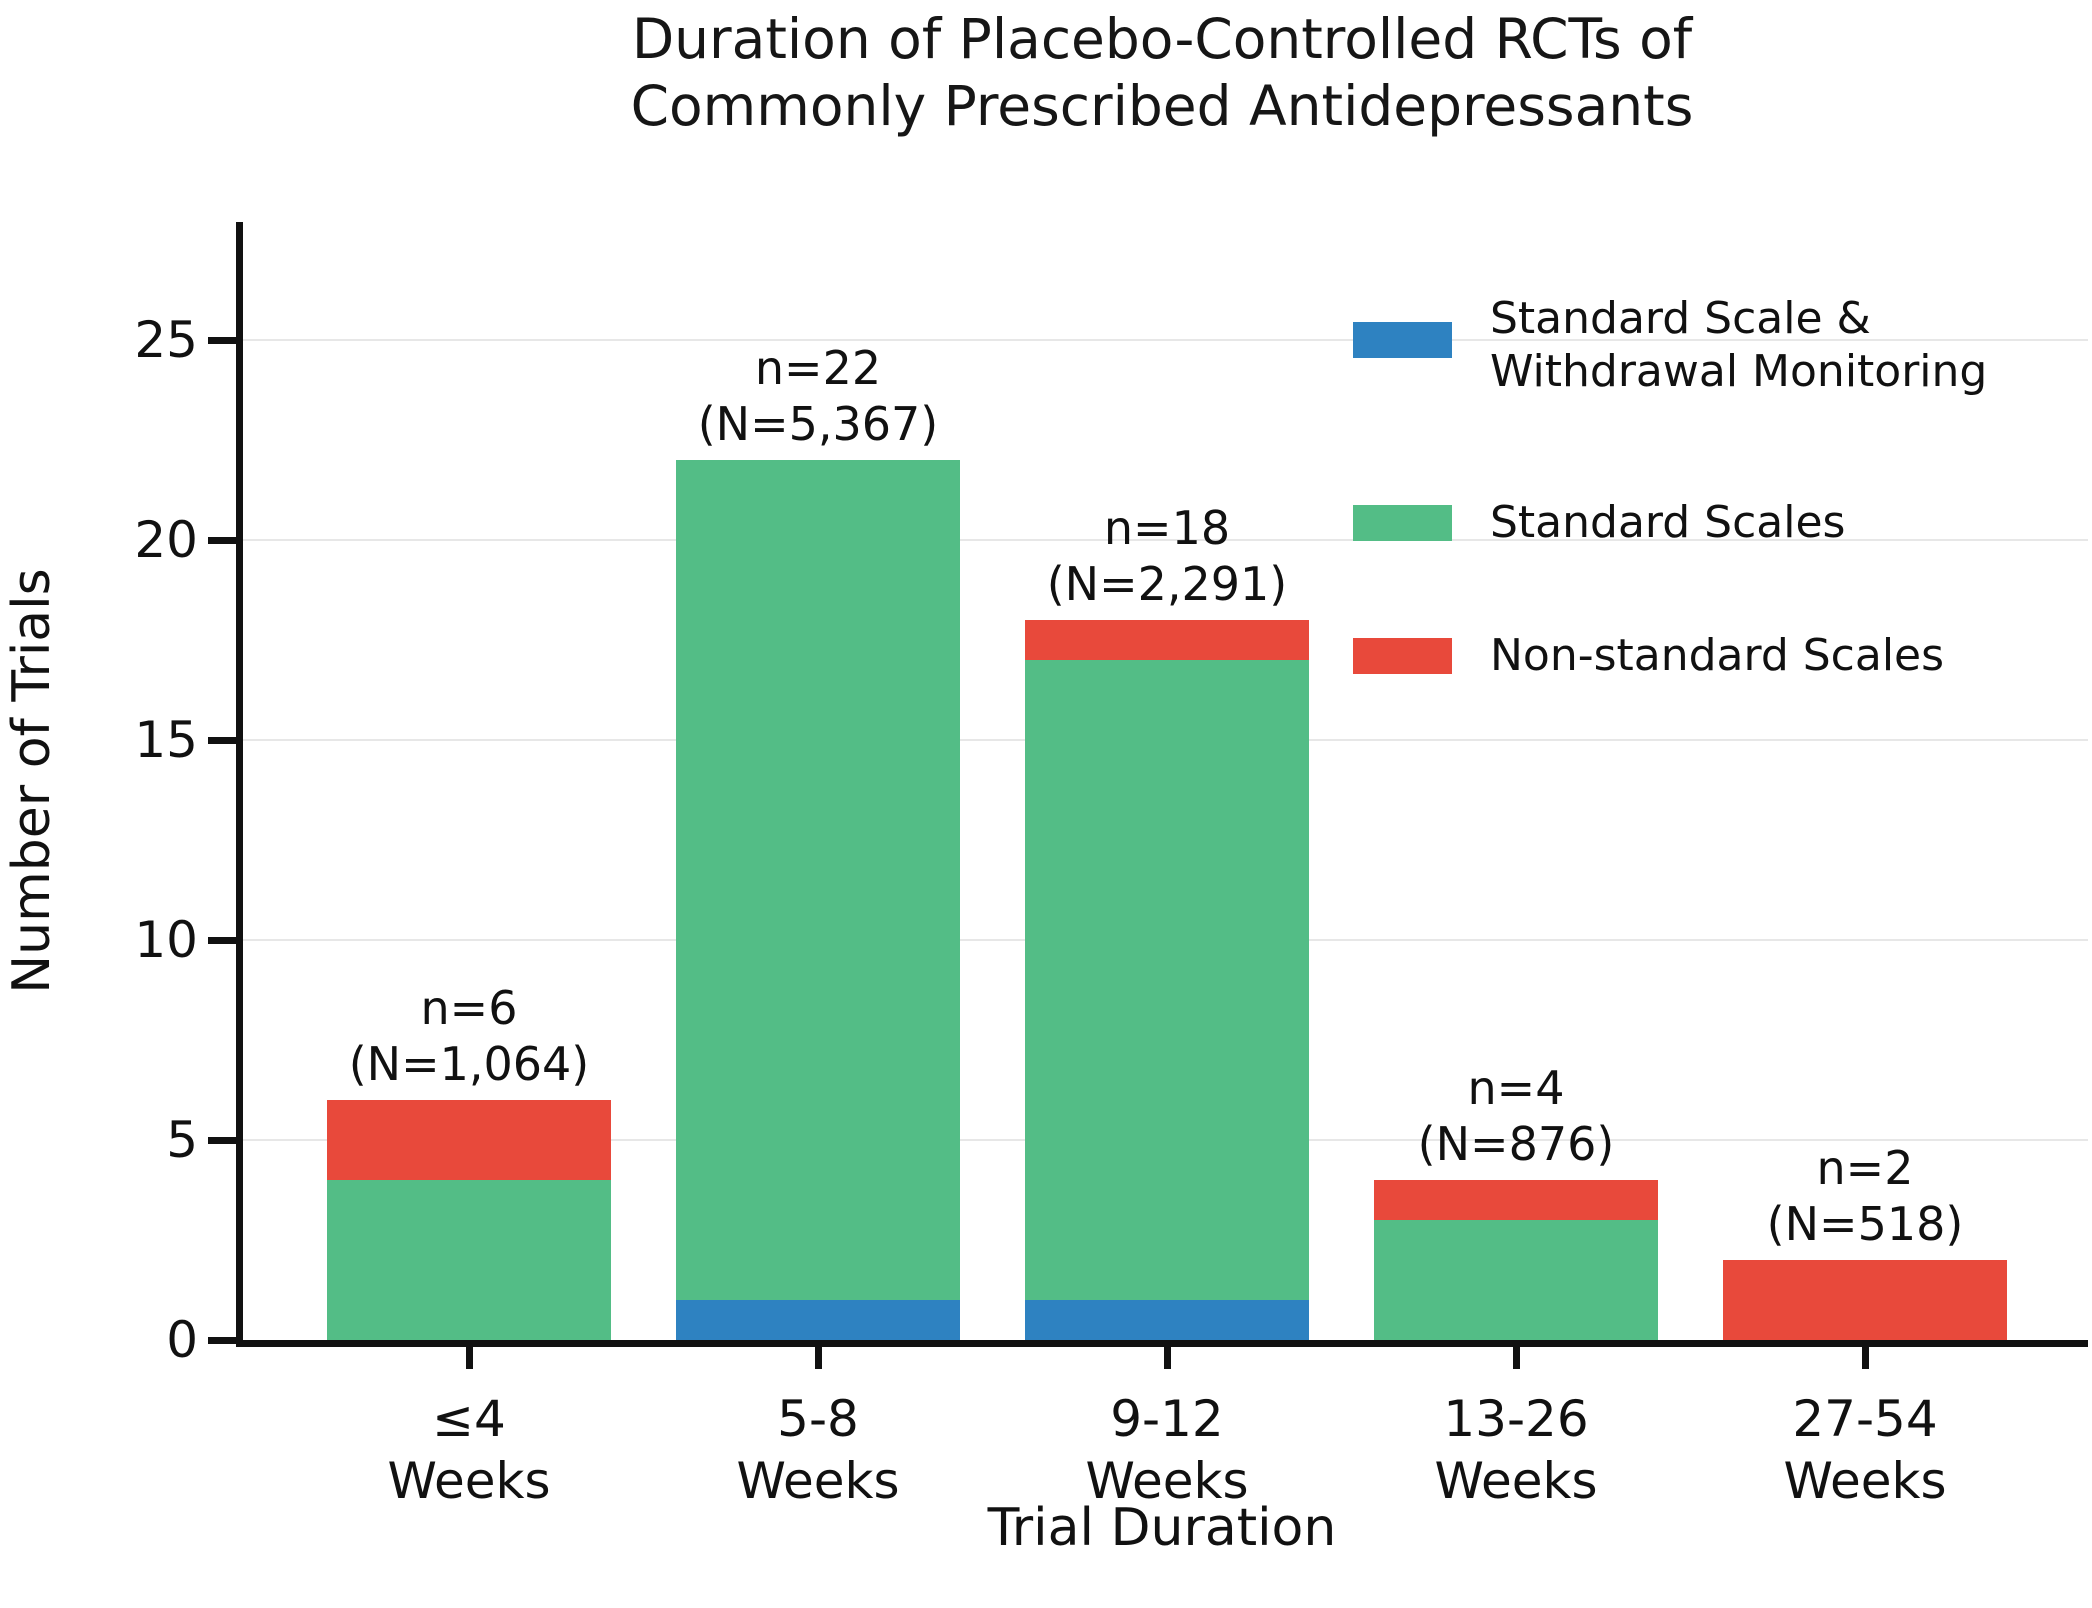 The height and width of the screenshot is (1608, 2092). Describe the element at coordinates (469, 1450) in the screenshot. I see `x-tick-label-1: ≤4 Weeks` at that location.